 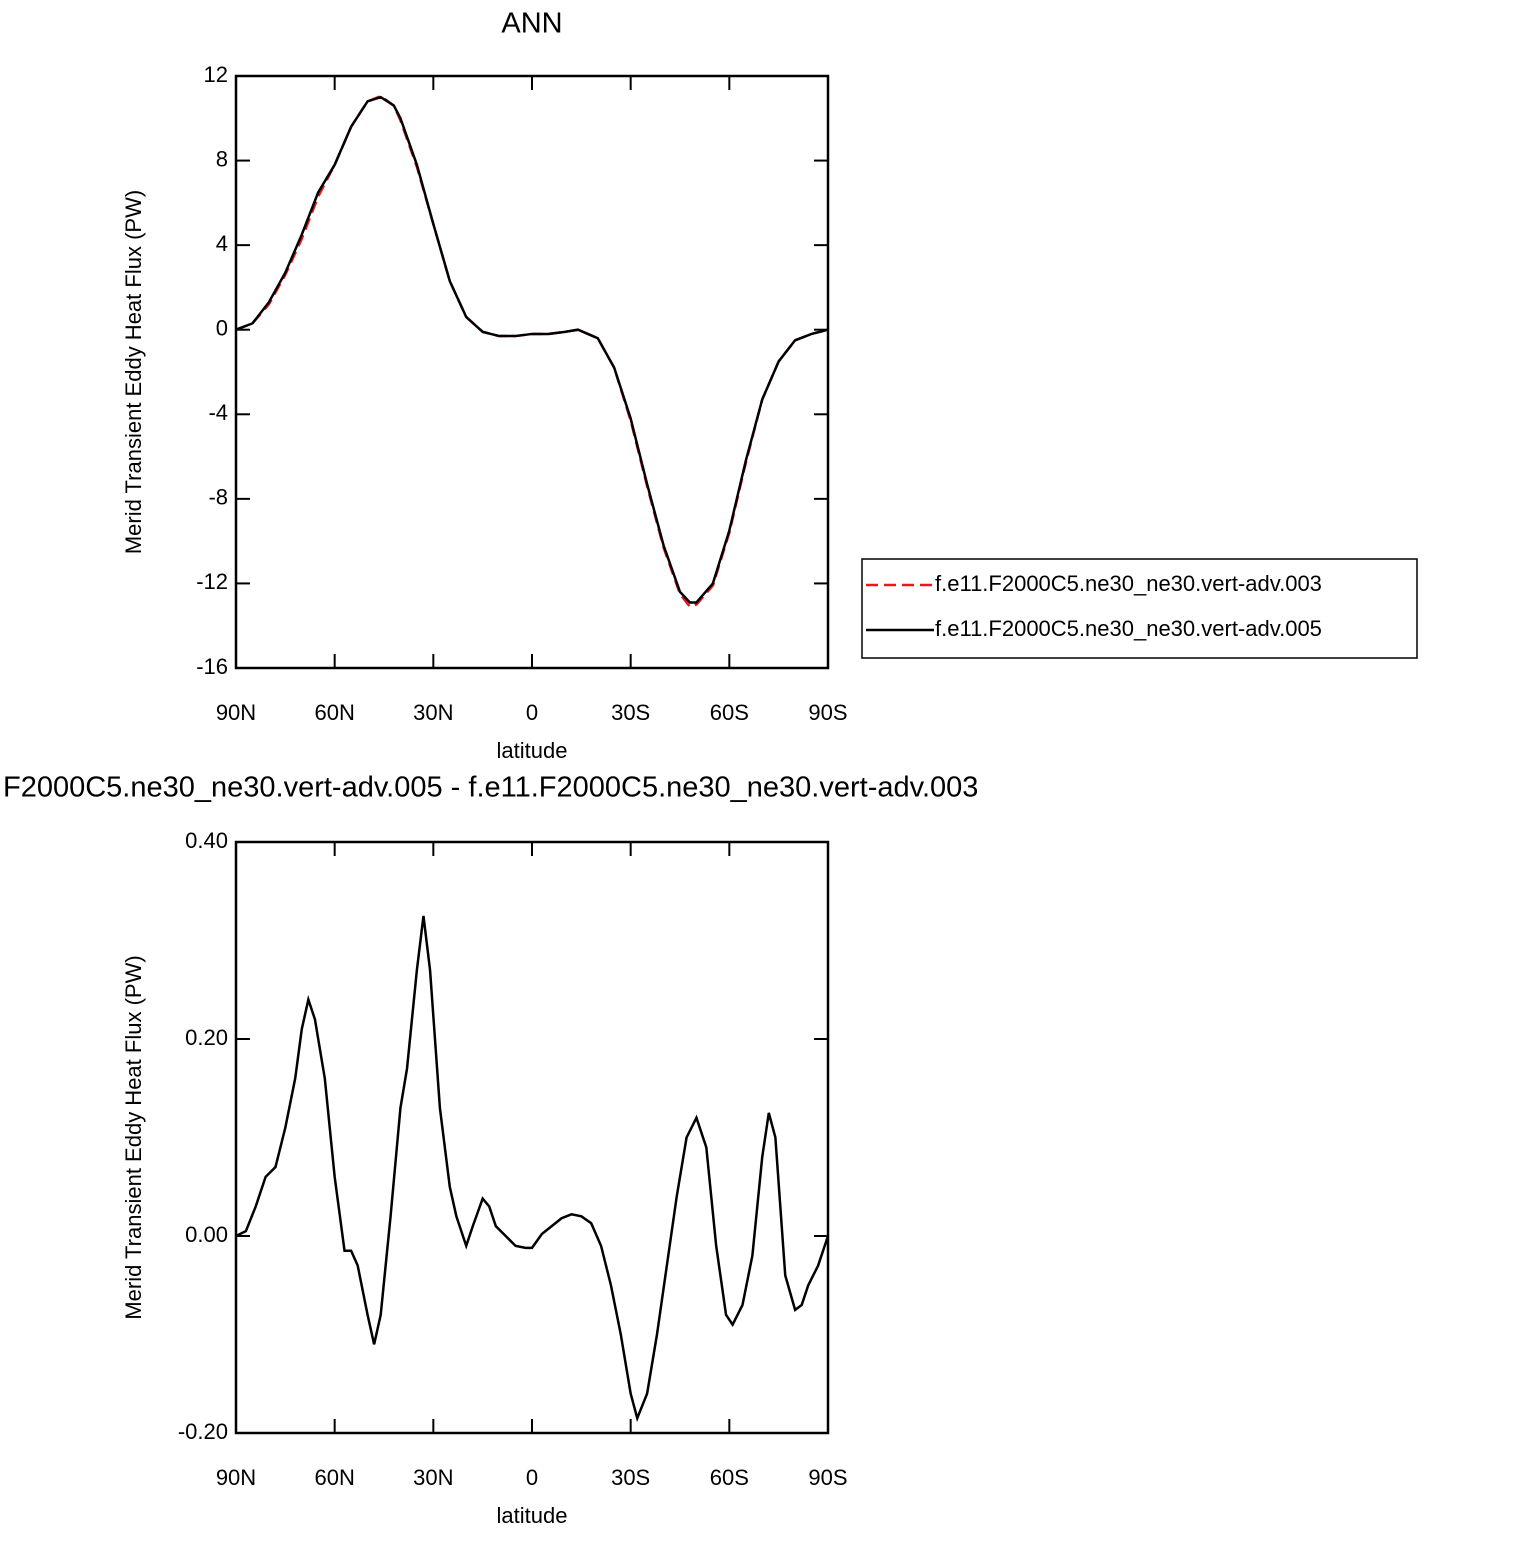 What do you see at coordinates (222, 328) in the screenshot?
I see `y-tick-label: 0` at bounding box center [222, 328].